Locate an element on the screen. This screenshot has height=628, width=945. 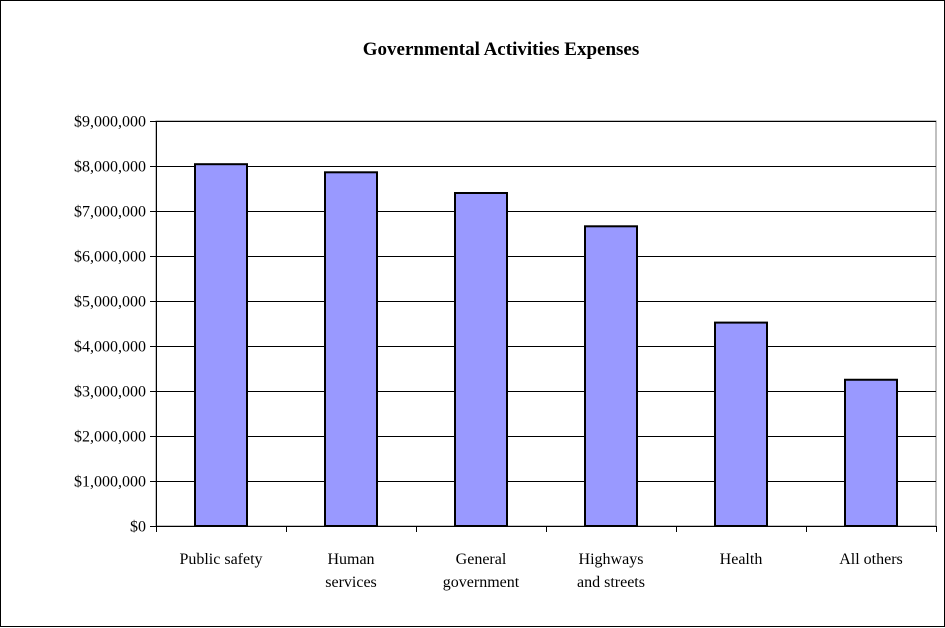
x-tick-label: All others is located at coordinates (871, 559).